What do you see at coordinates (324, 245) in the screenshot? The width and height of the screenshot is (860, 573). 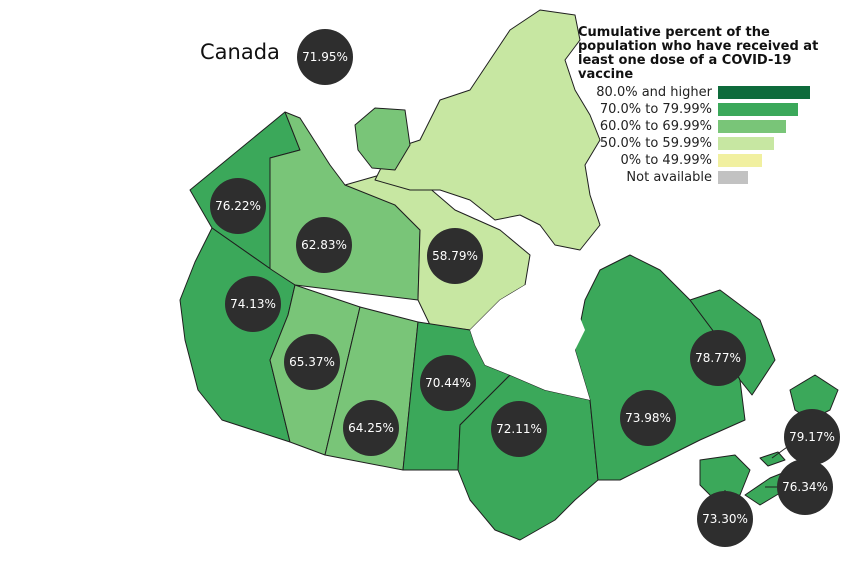 I see `value-bubble-northwest-territories: 62.83%` at bounding box center [324, 245].